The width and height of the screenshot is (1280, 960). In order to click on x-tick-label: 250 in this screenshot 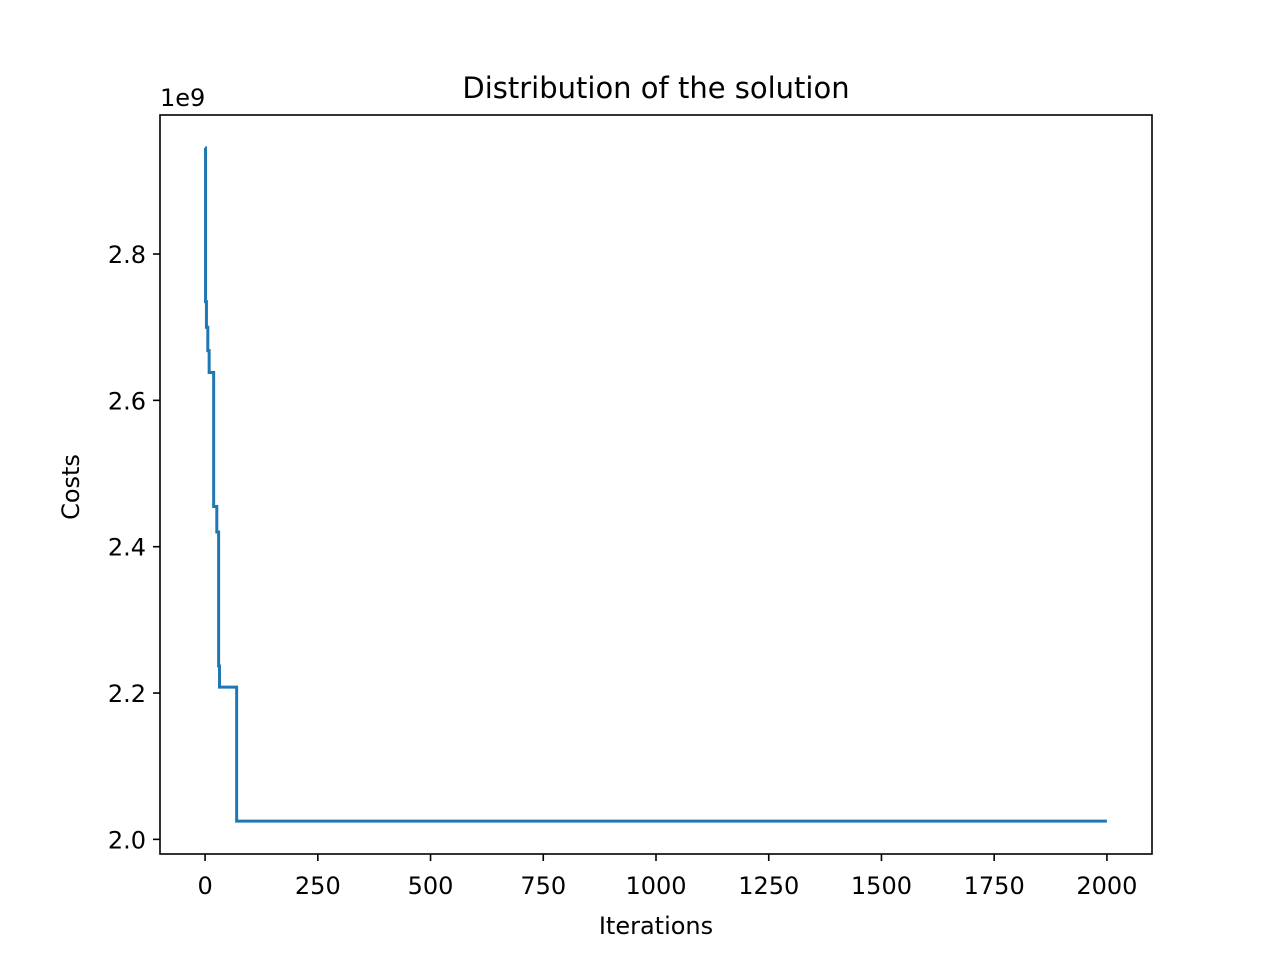, I will do `click(318, 886)`.